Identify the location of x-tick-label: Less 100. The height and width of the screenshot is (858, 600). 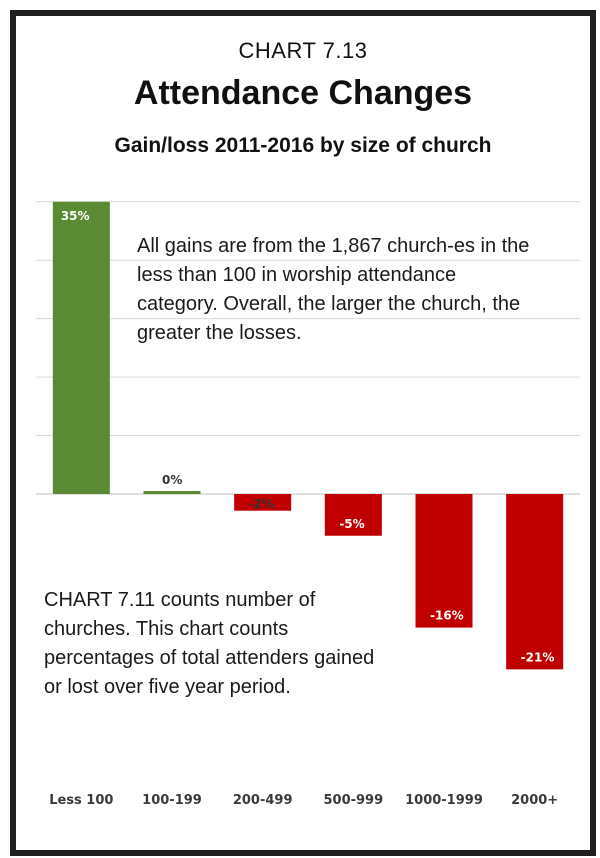
(81, 800).